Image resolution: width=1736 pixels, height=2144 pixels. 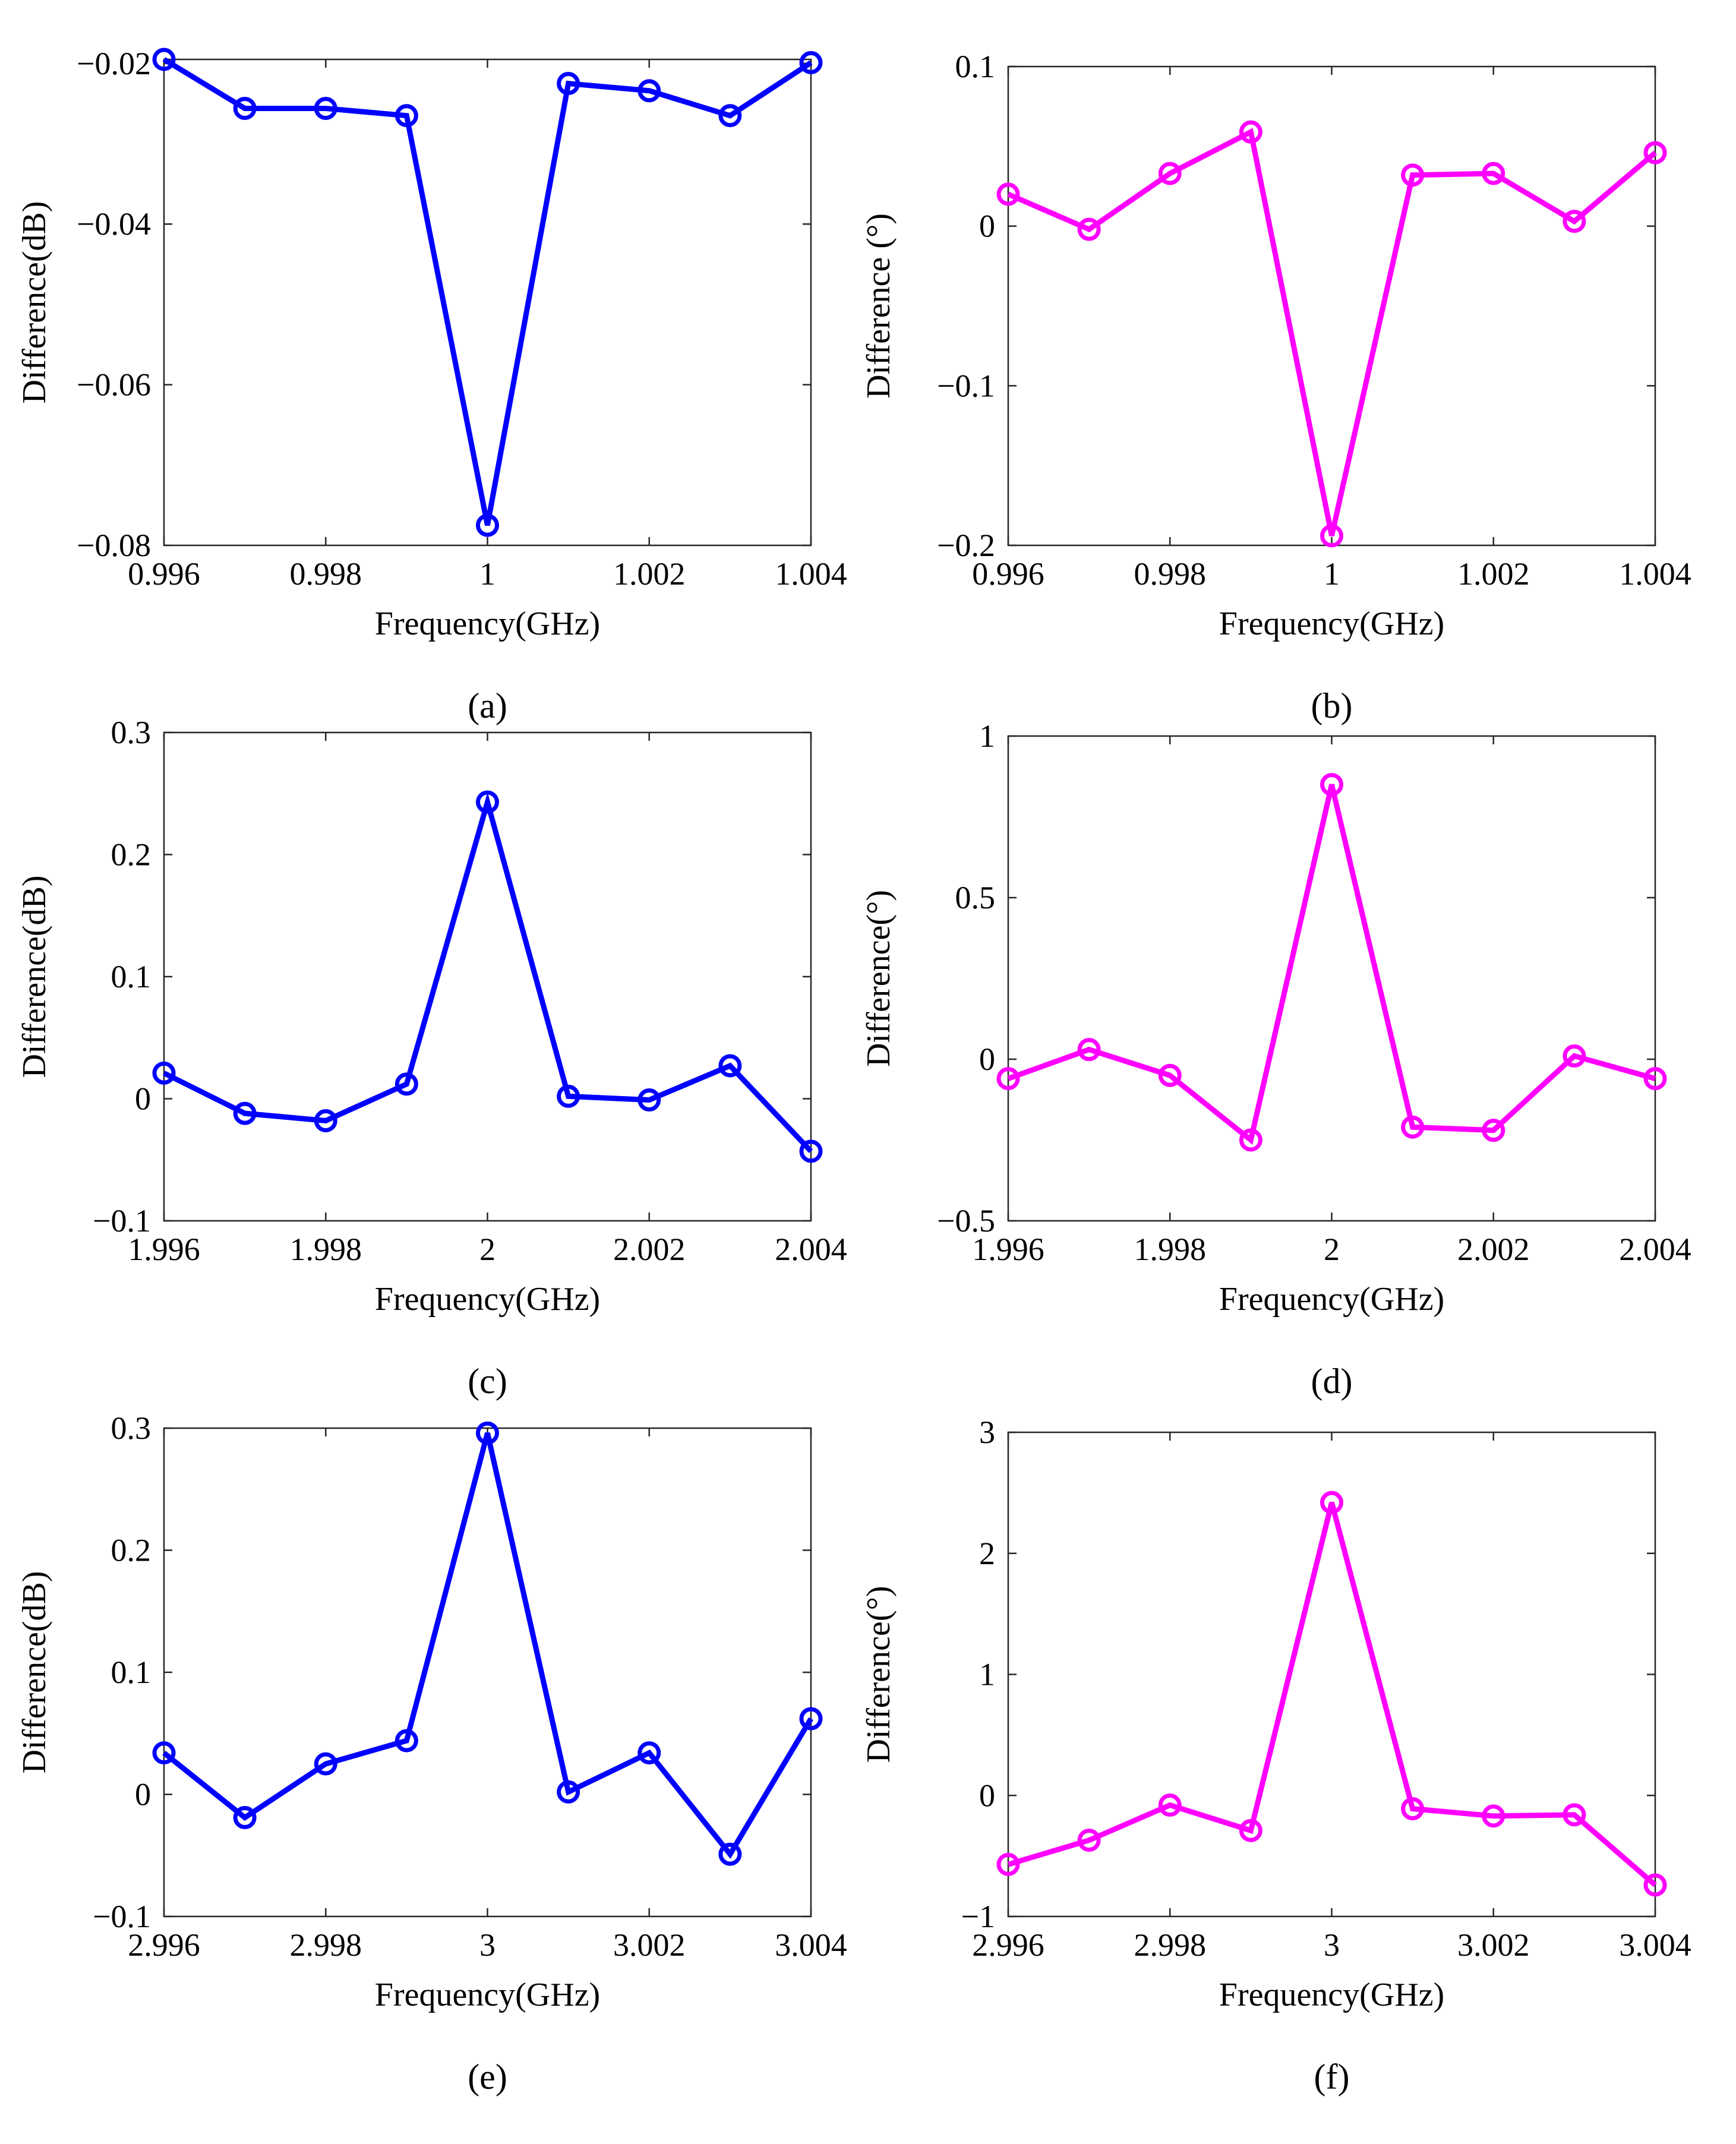 I want to click on y-tick-label: 0.1, so click(x=131, y=1672).